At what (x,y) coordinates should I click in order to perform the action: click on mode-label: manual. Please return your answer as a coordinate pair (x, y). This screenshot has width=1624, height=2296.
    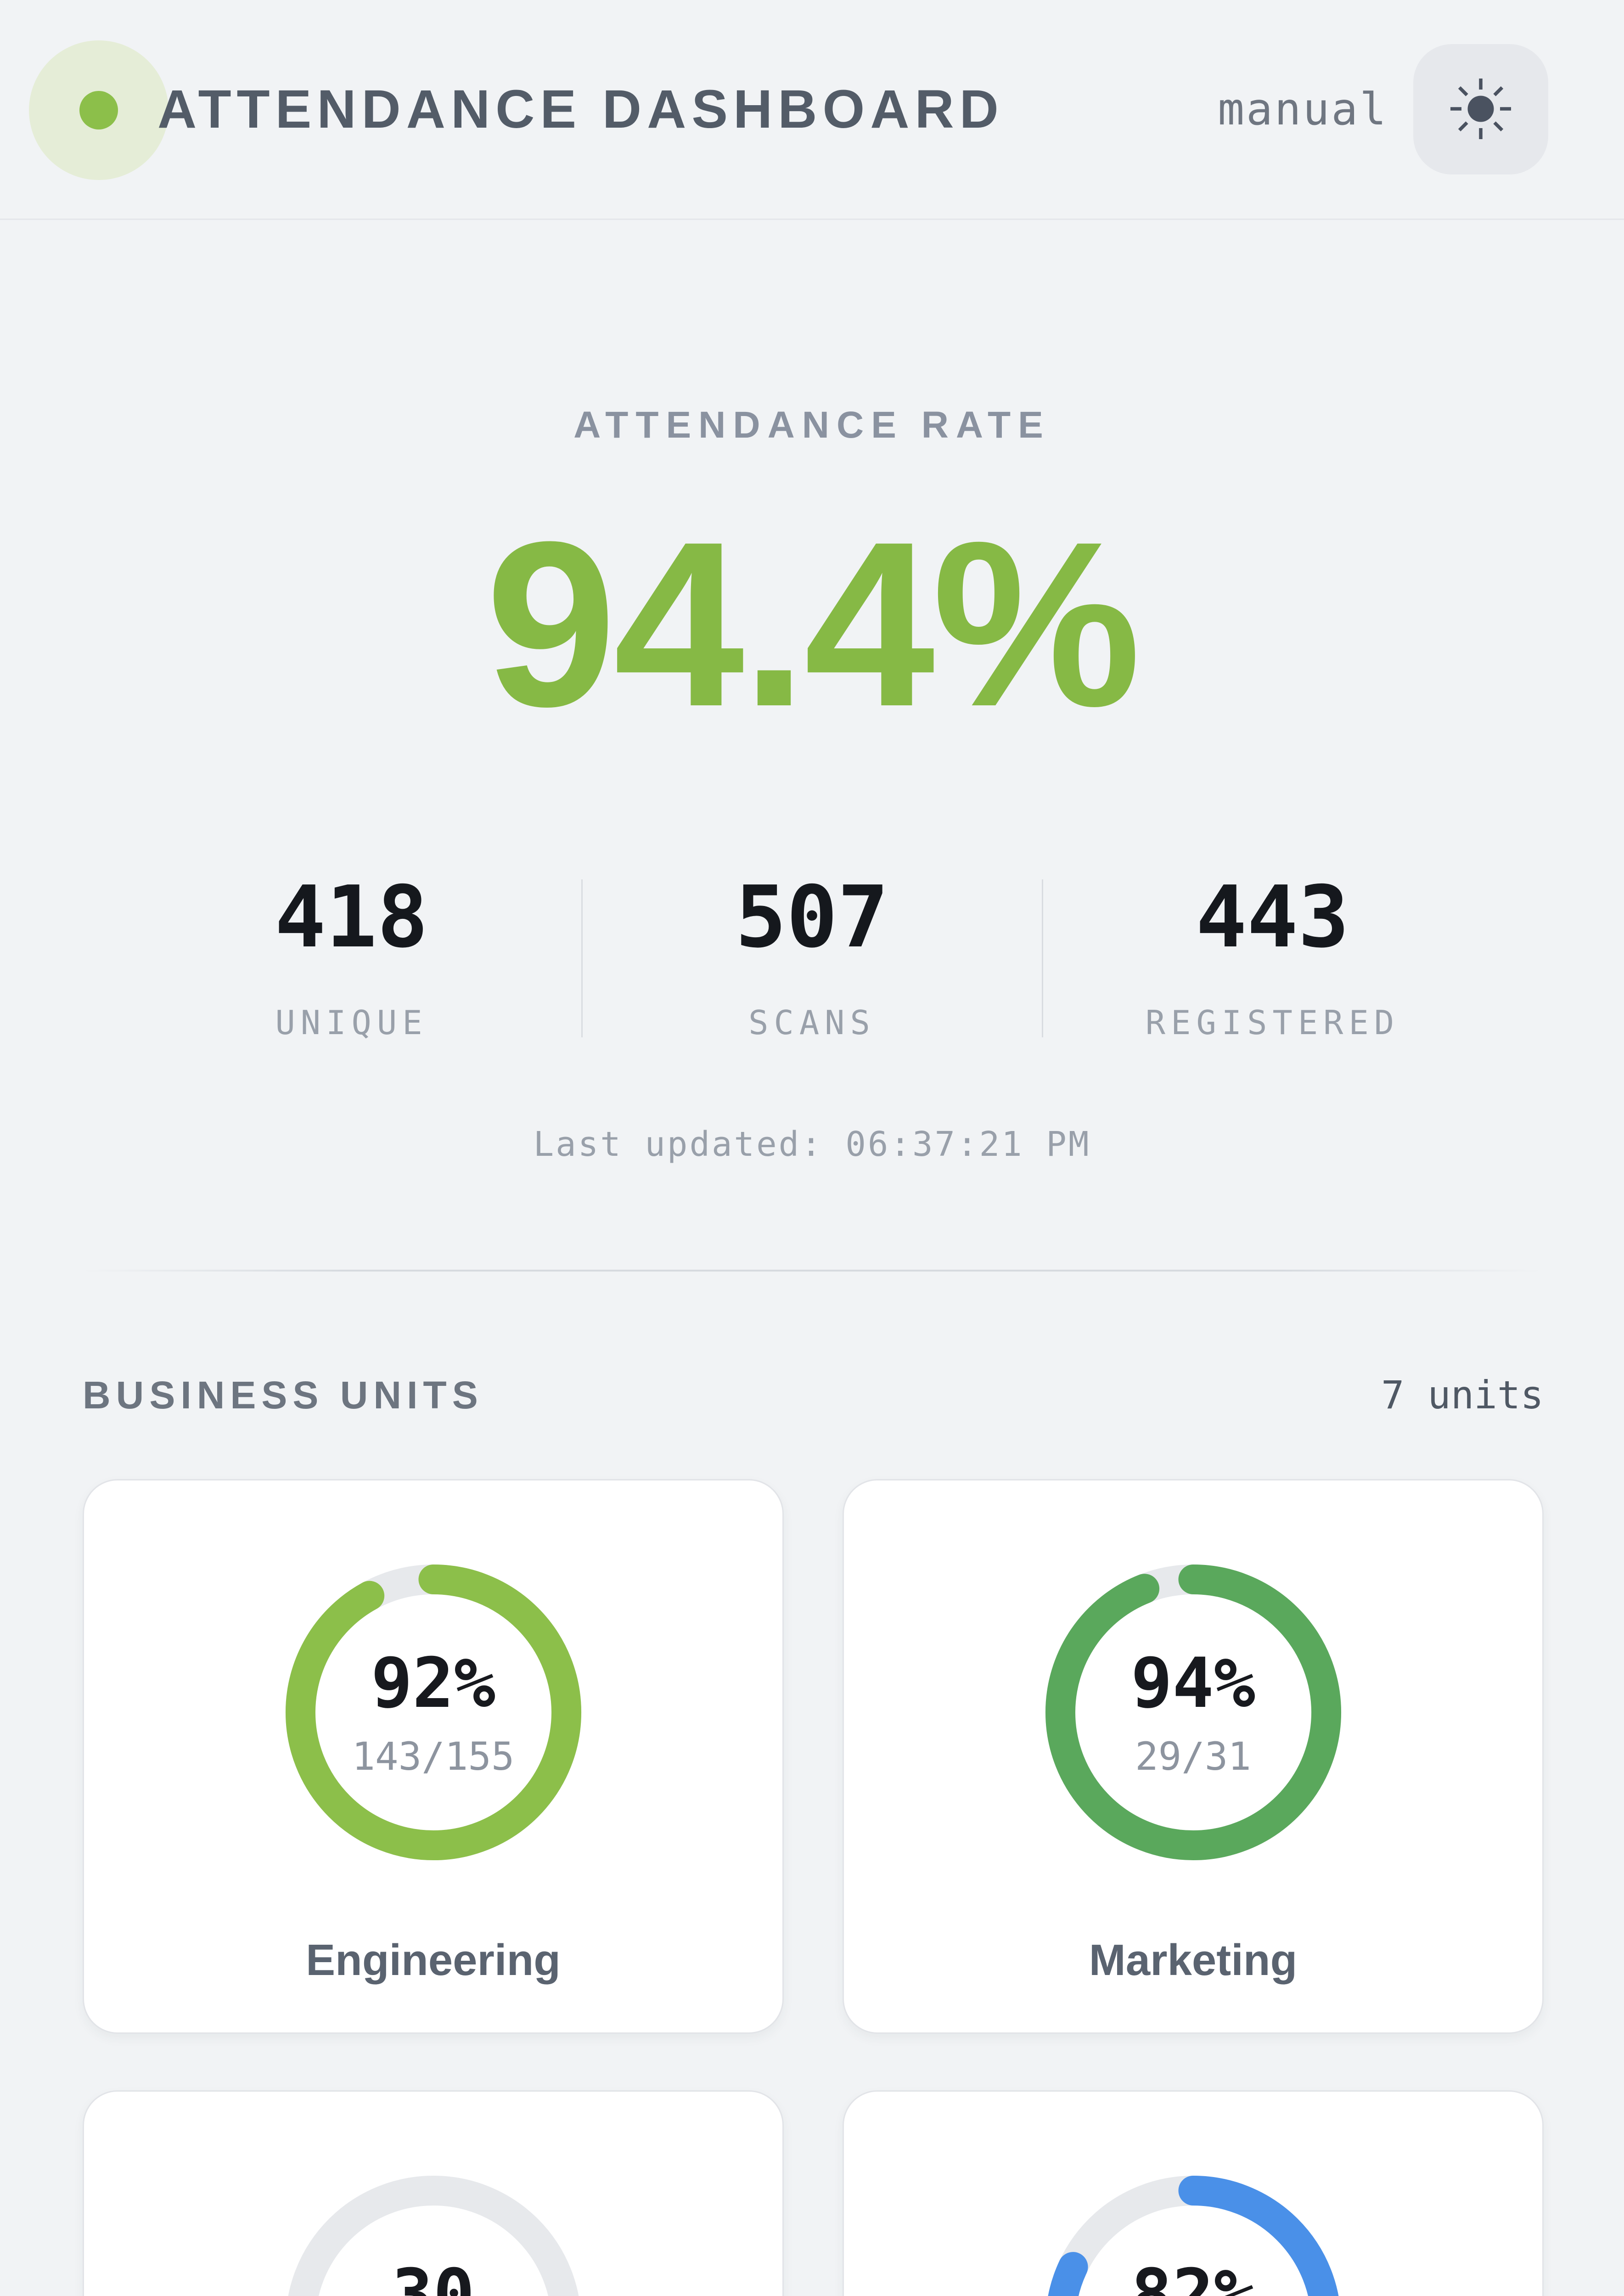
    Looking at the image, I should click on (1303, 109).